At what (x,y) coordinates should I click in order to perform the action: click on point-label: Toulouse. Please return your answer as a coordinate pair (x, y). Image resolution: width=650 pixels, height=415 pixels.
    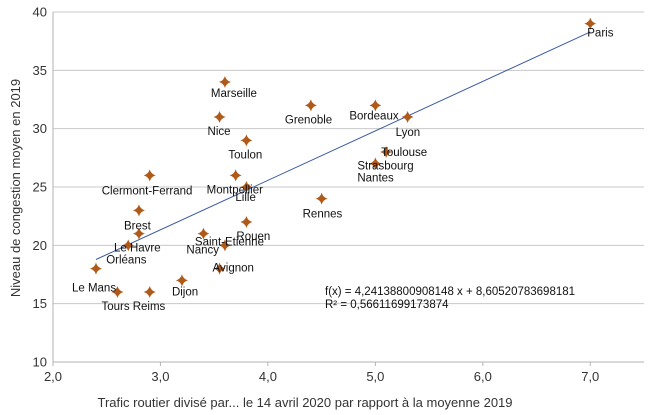
    Looking at the image, I should click on (404, 153).